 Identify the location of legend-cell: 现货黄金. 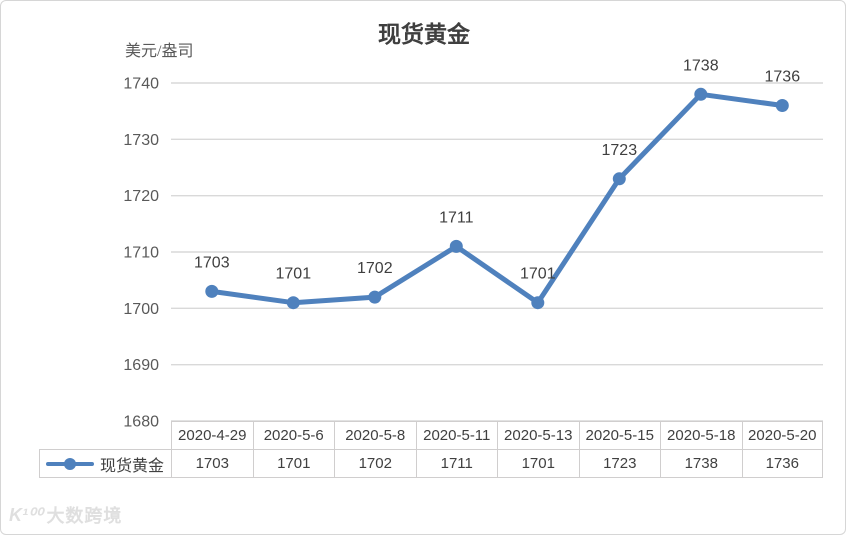
(105, 463).